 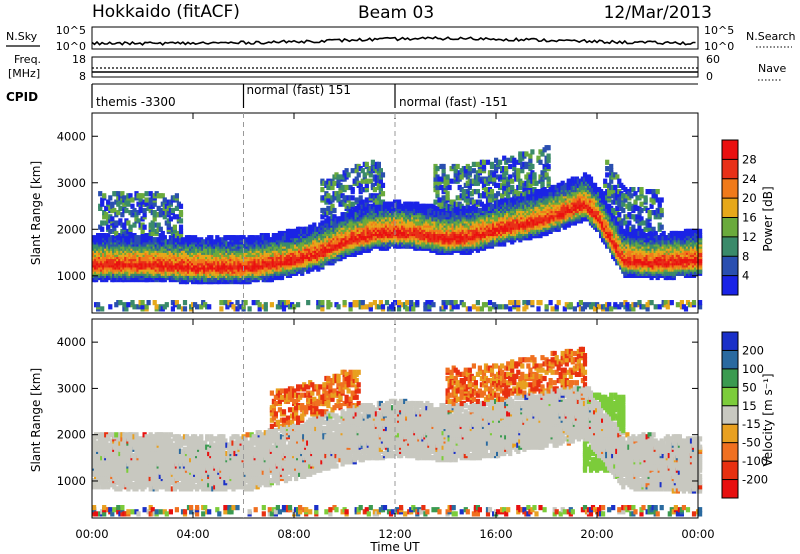 What do you see at coordinates (709, 76) in the screenshot?
I see `nave-right-tick-bottom: 0` at bounding box center [709, 76].